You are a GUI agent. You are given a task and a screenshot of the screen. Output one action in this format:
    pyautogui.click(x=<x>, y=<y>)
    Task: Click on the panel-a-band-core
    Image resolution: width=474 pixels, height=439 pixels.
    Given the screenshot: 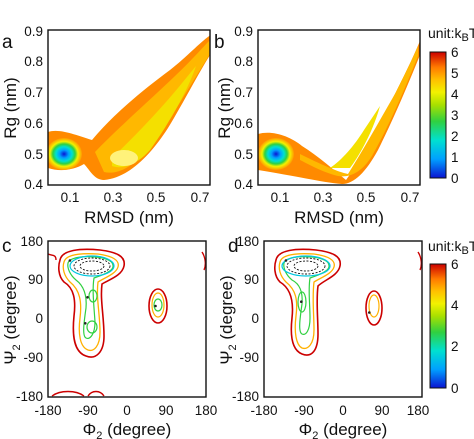 What is the action you would take?
    pyautogui.click(x=124, y=158)
    